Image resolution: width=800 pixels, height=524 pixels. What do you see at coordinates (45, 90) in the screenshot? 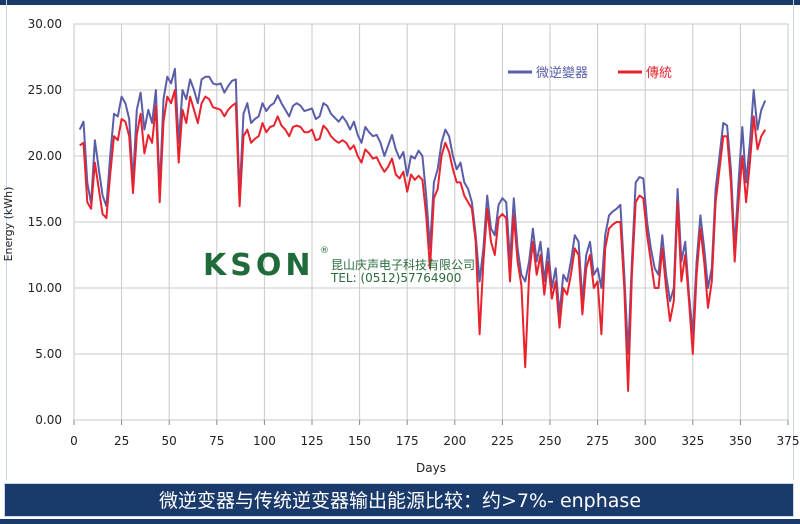
I see `y-tick-label: 25.00` at bounding box center [45, 90].